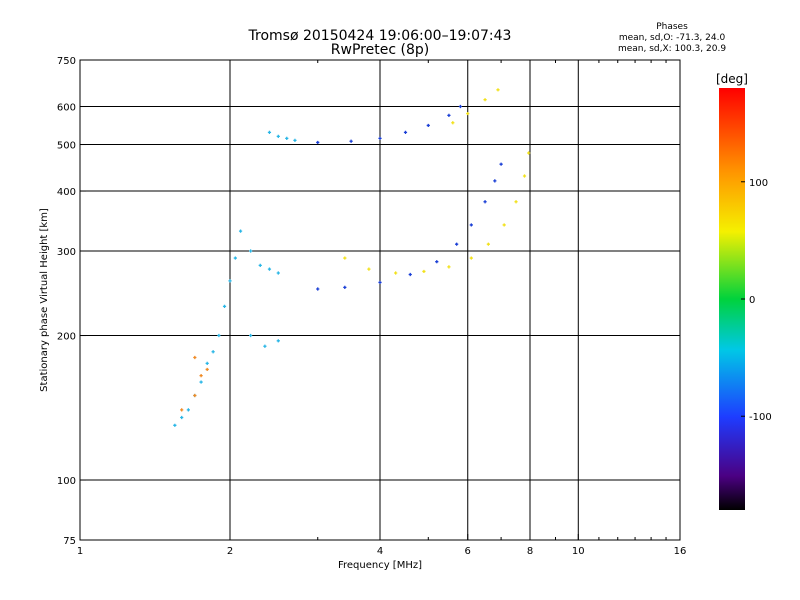  Describe the element at coordinates (71, 301) in the screenshot. I see `y-axis-ticks: 75 100 200 300 400 500 600 750` at that location.